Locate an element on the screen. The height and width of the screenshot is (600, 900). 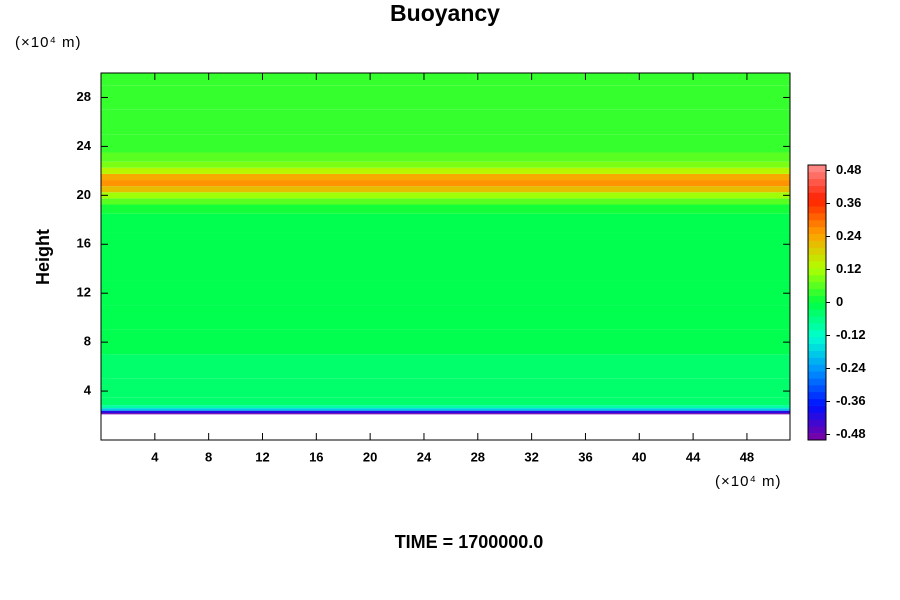
y-tick-label: 16 is located at coordinates (84, 243).